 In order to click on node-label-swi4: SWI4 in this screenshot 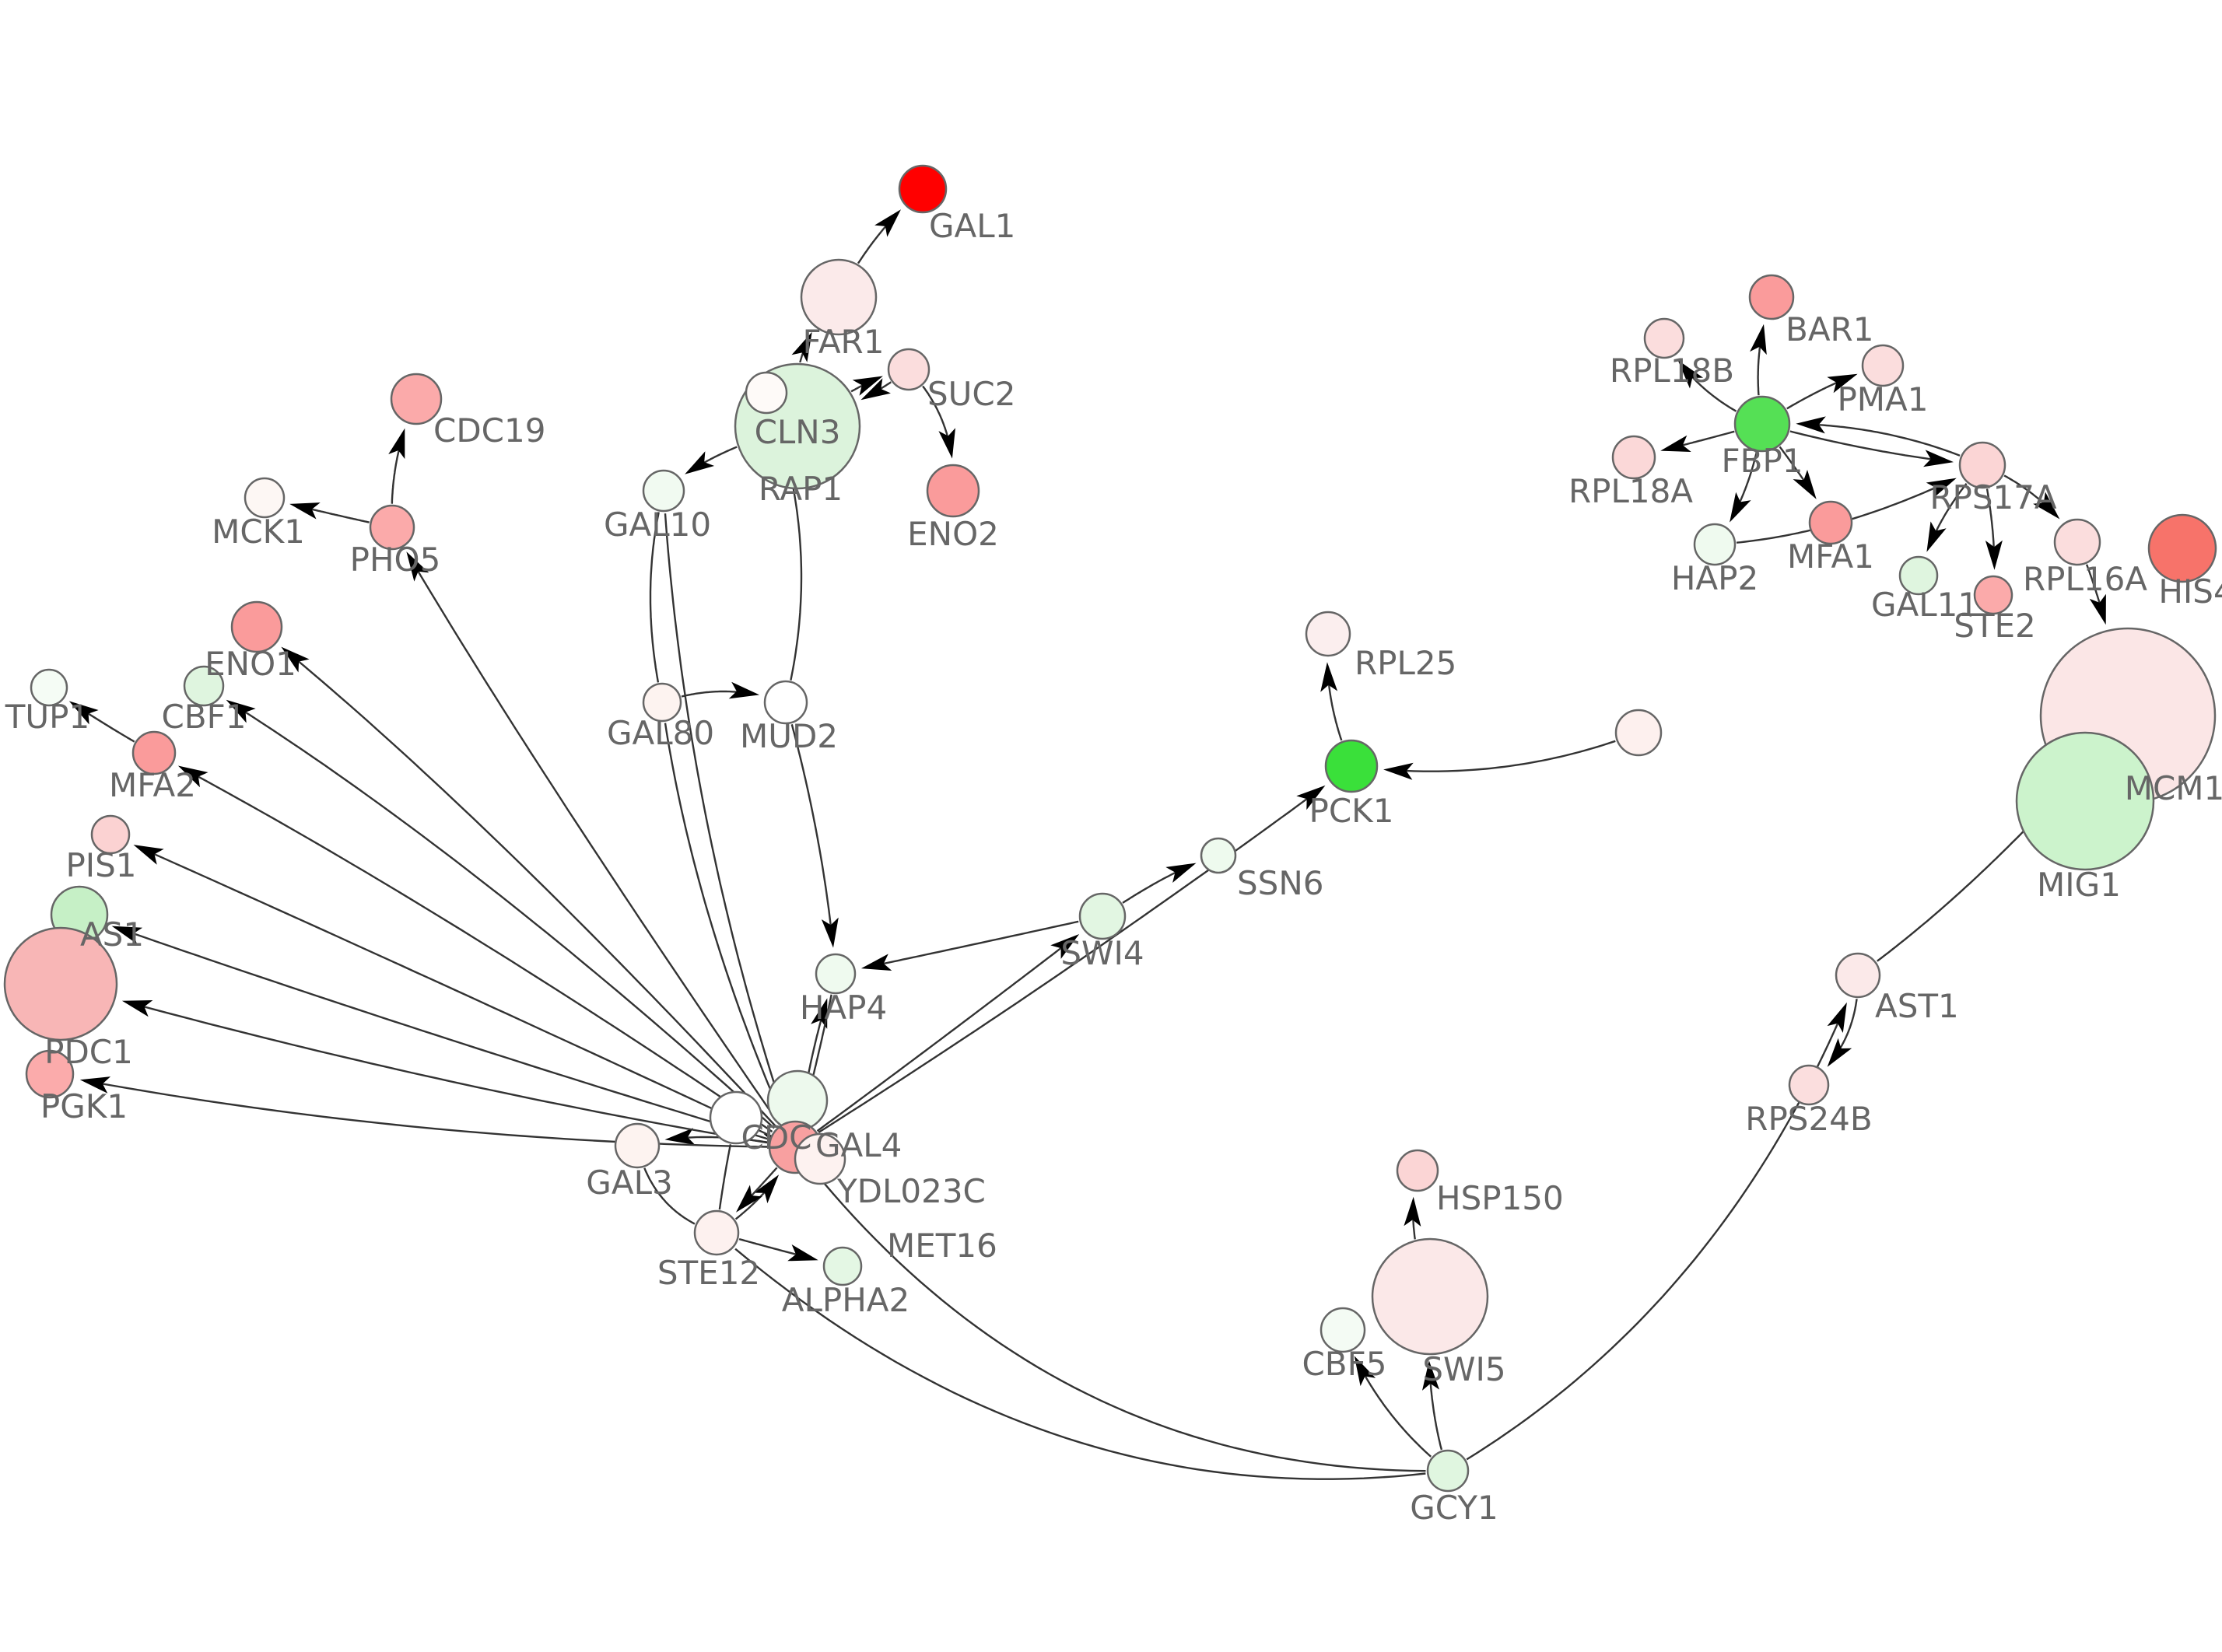, I will do `click(1102, 953)`.